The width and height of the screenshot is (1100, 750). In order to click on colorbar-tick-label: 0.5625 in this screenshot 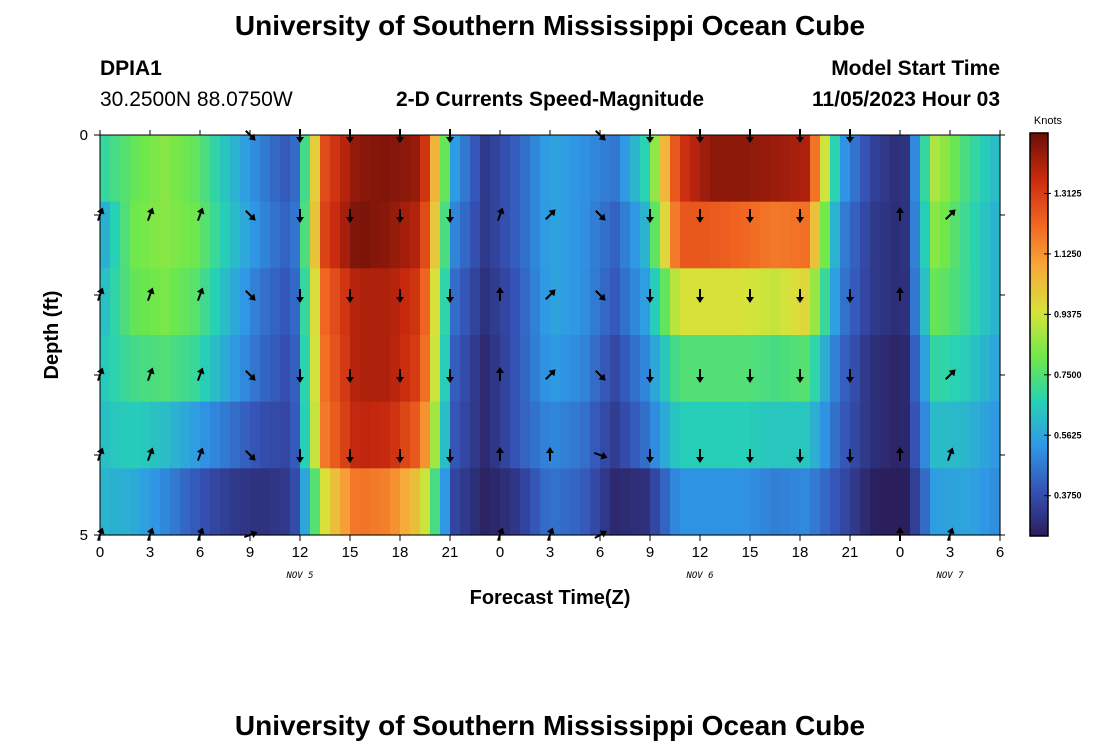, I will do `click(1068, 435)`.